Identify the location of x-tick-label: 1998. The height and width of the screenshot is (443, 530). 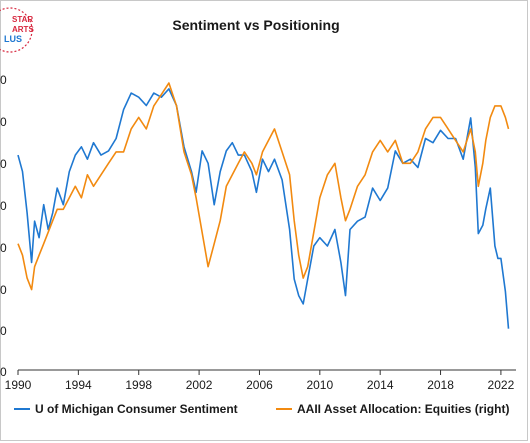
(138, 385).